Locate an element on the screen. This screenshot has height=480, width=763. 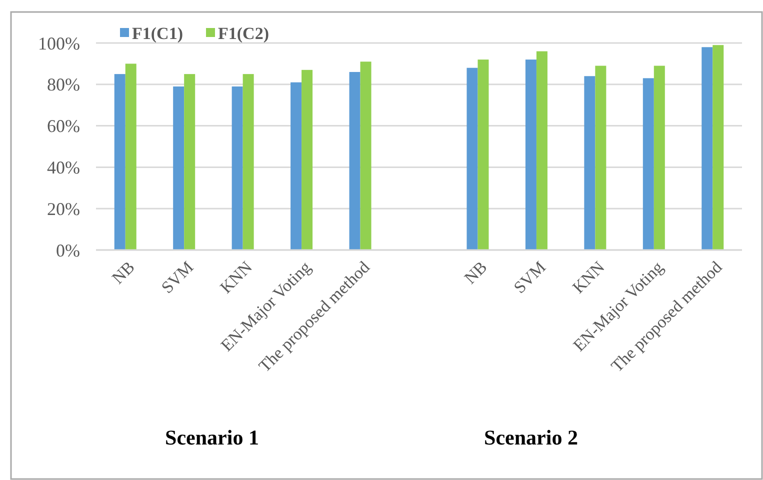
y-tick-label: 0% is located at coordinates (68, 250).